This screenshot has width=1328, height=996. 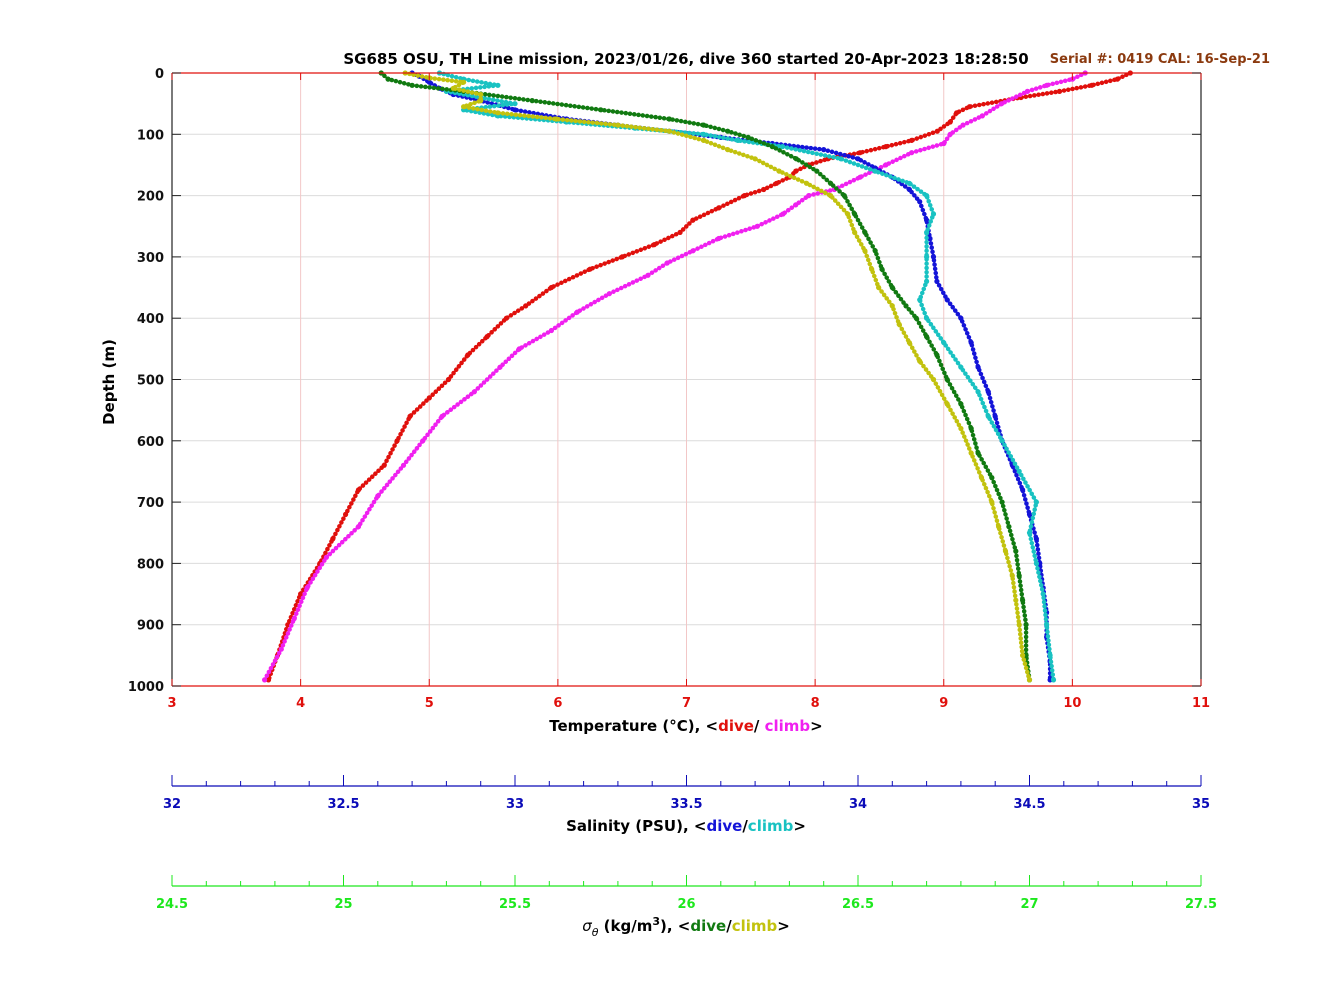 What do you see at coordinates (729, 926) in the screenshot?
I see `sigma-label-sep: /` at bounding box center [729, 926].